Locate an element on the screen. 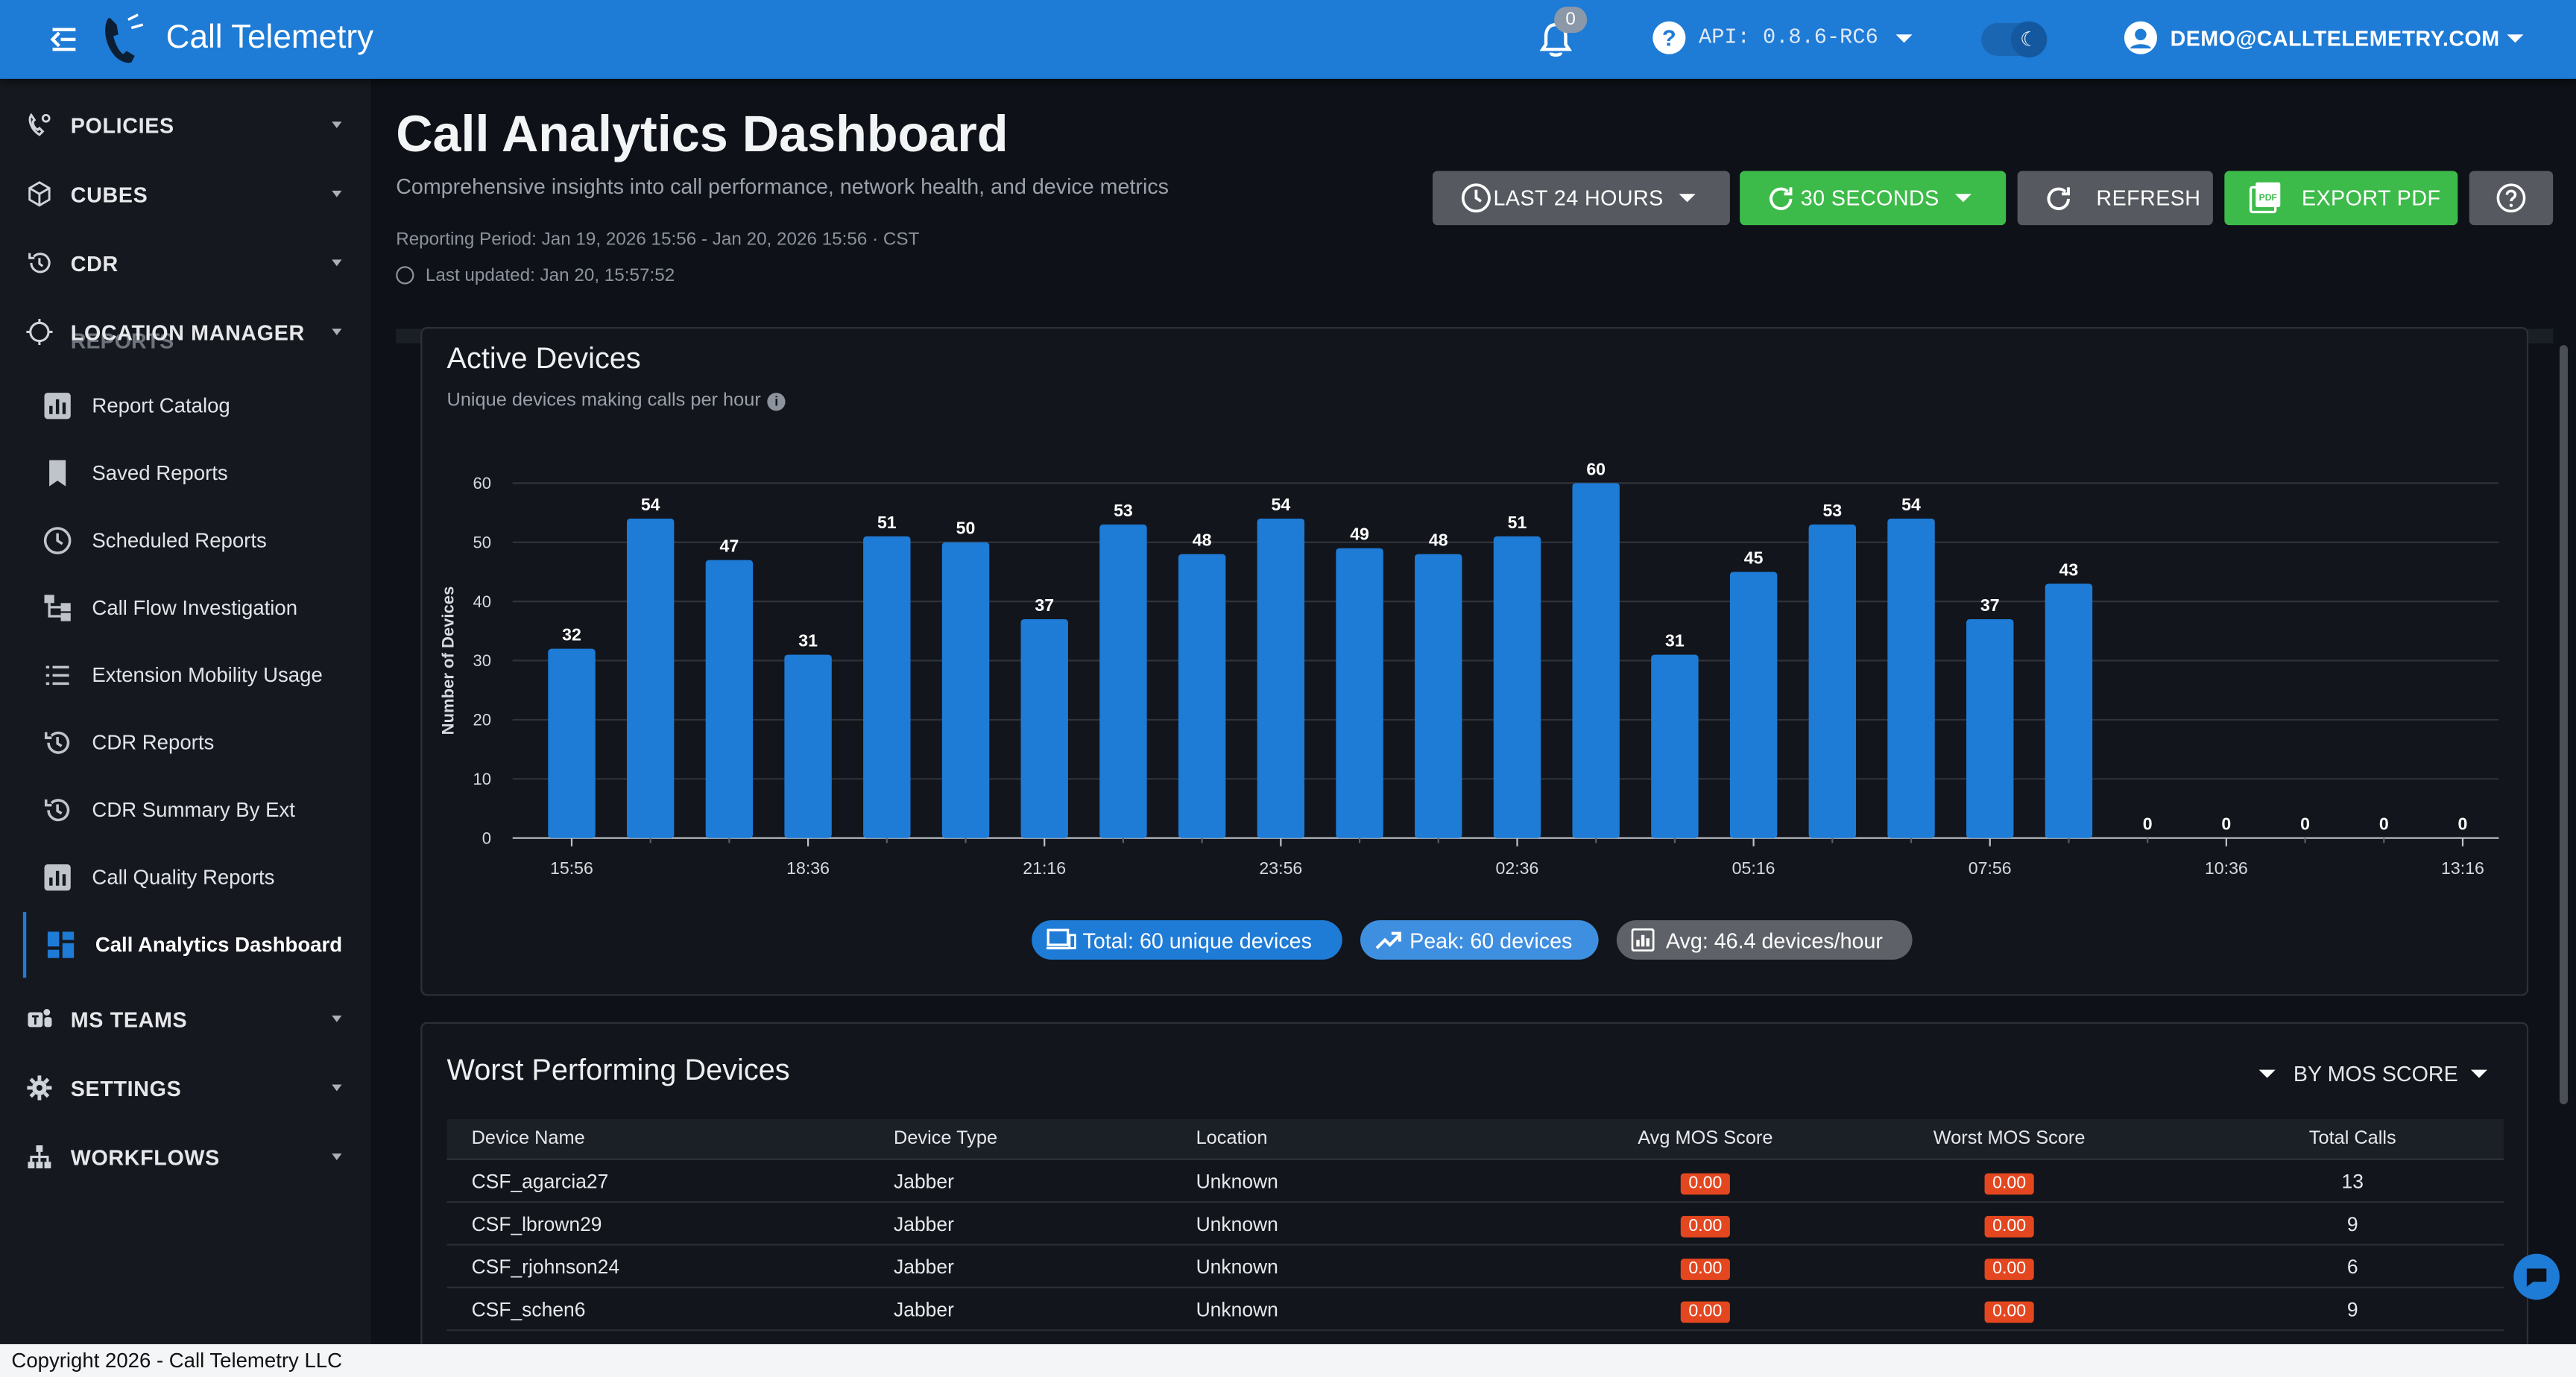  user-menu-chevron-down-icon is located at coordinates (2516, 38).